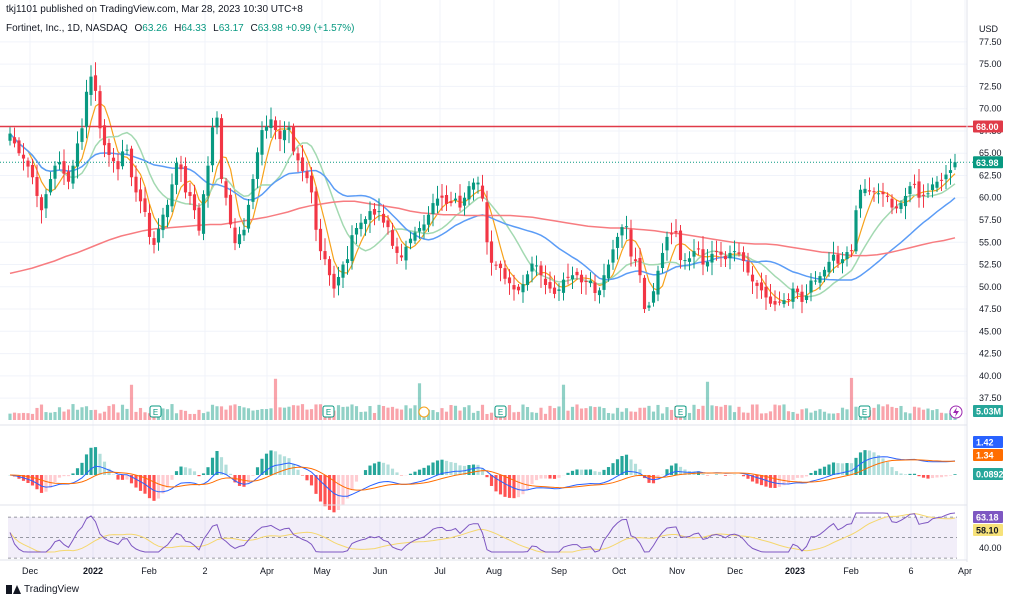 The width and height of the screenshot is (1024, 603). What do you see at coordinates (988, 411) in the screenshot?
I see `volume-tag-box` at bounding box center [988, 411].